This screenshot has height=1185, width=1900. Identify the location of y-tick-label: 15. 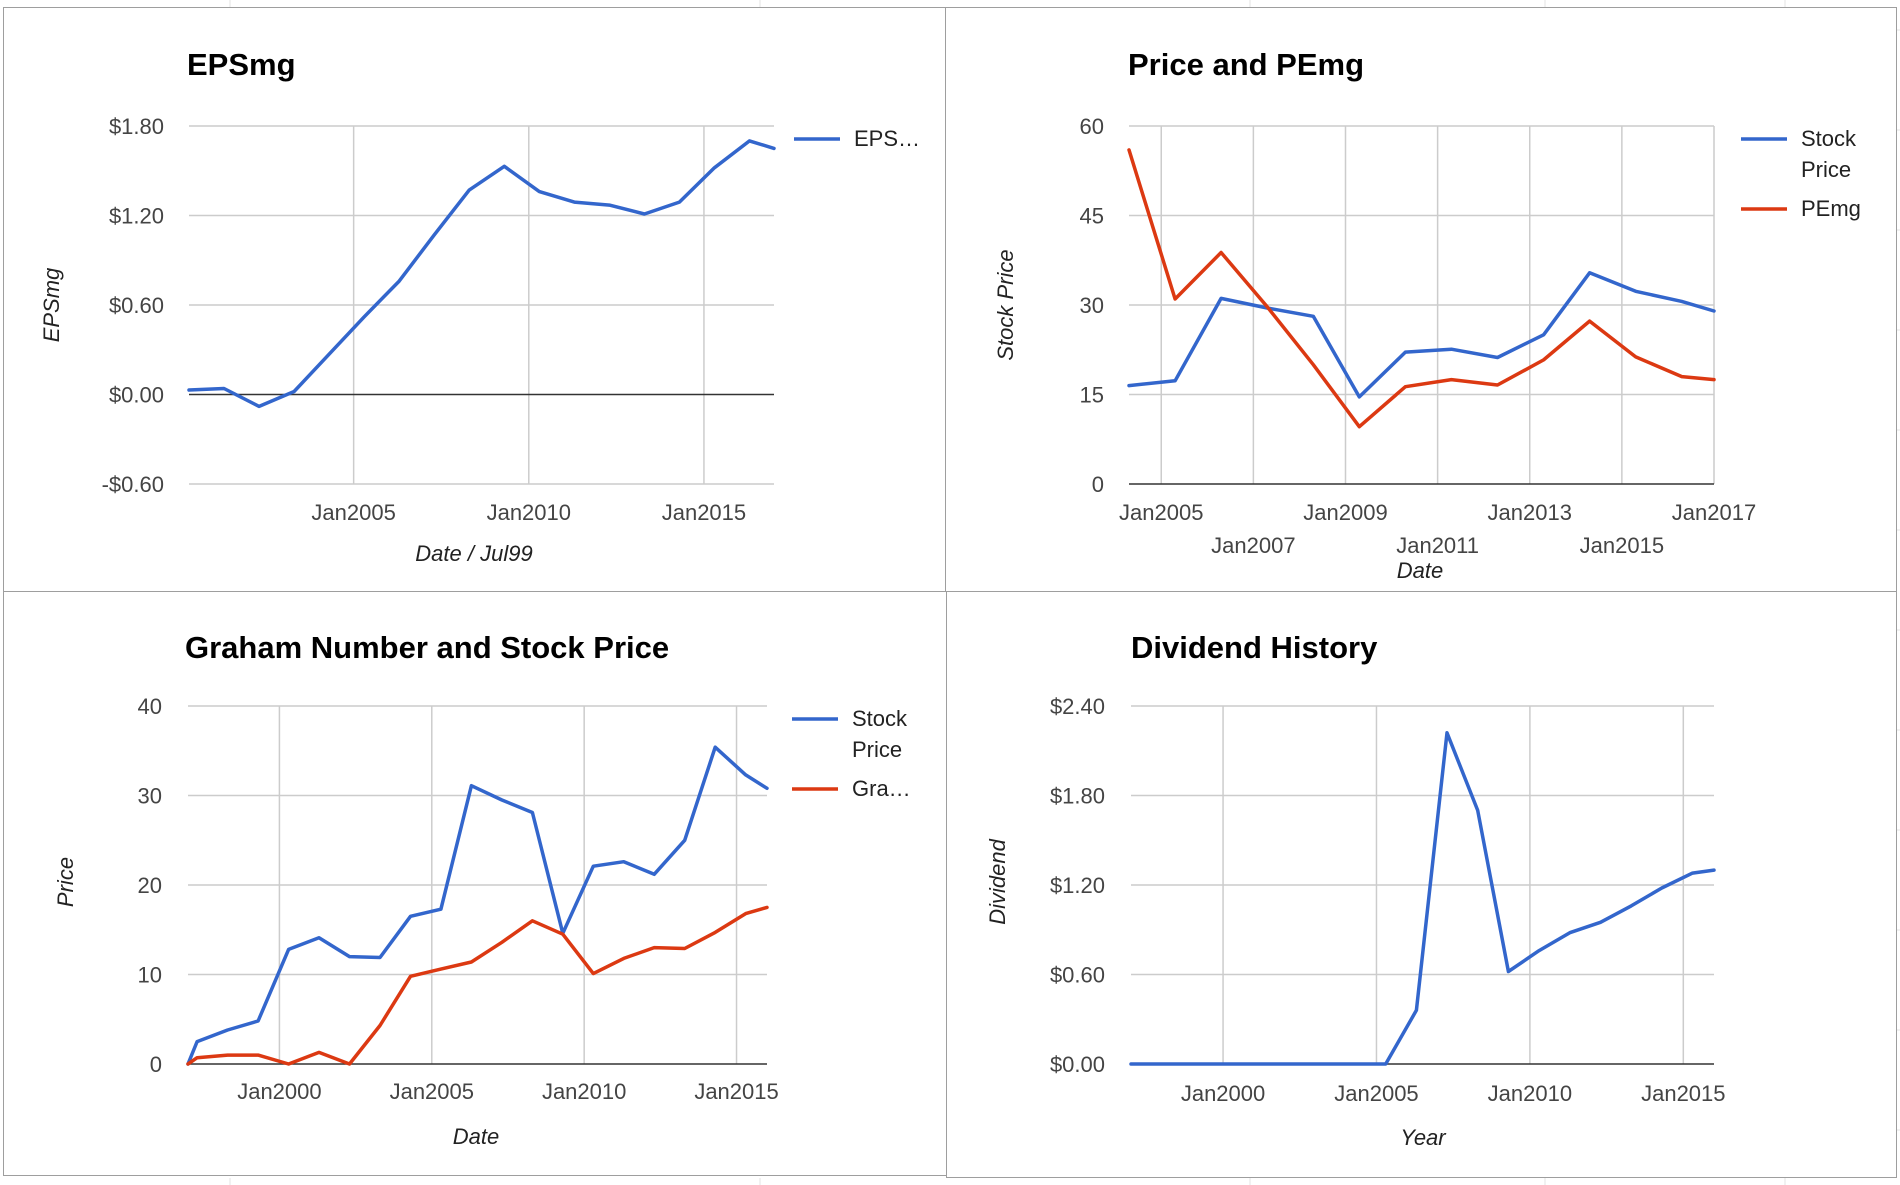
(1092, 395).